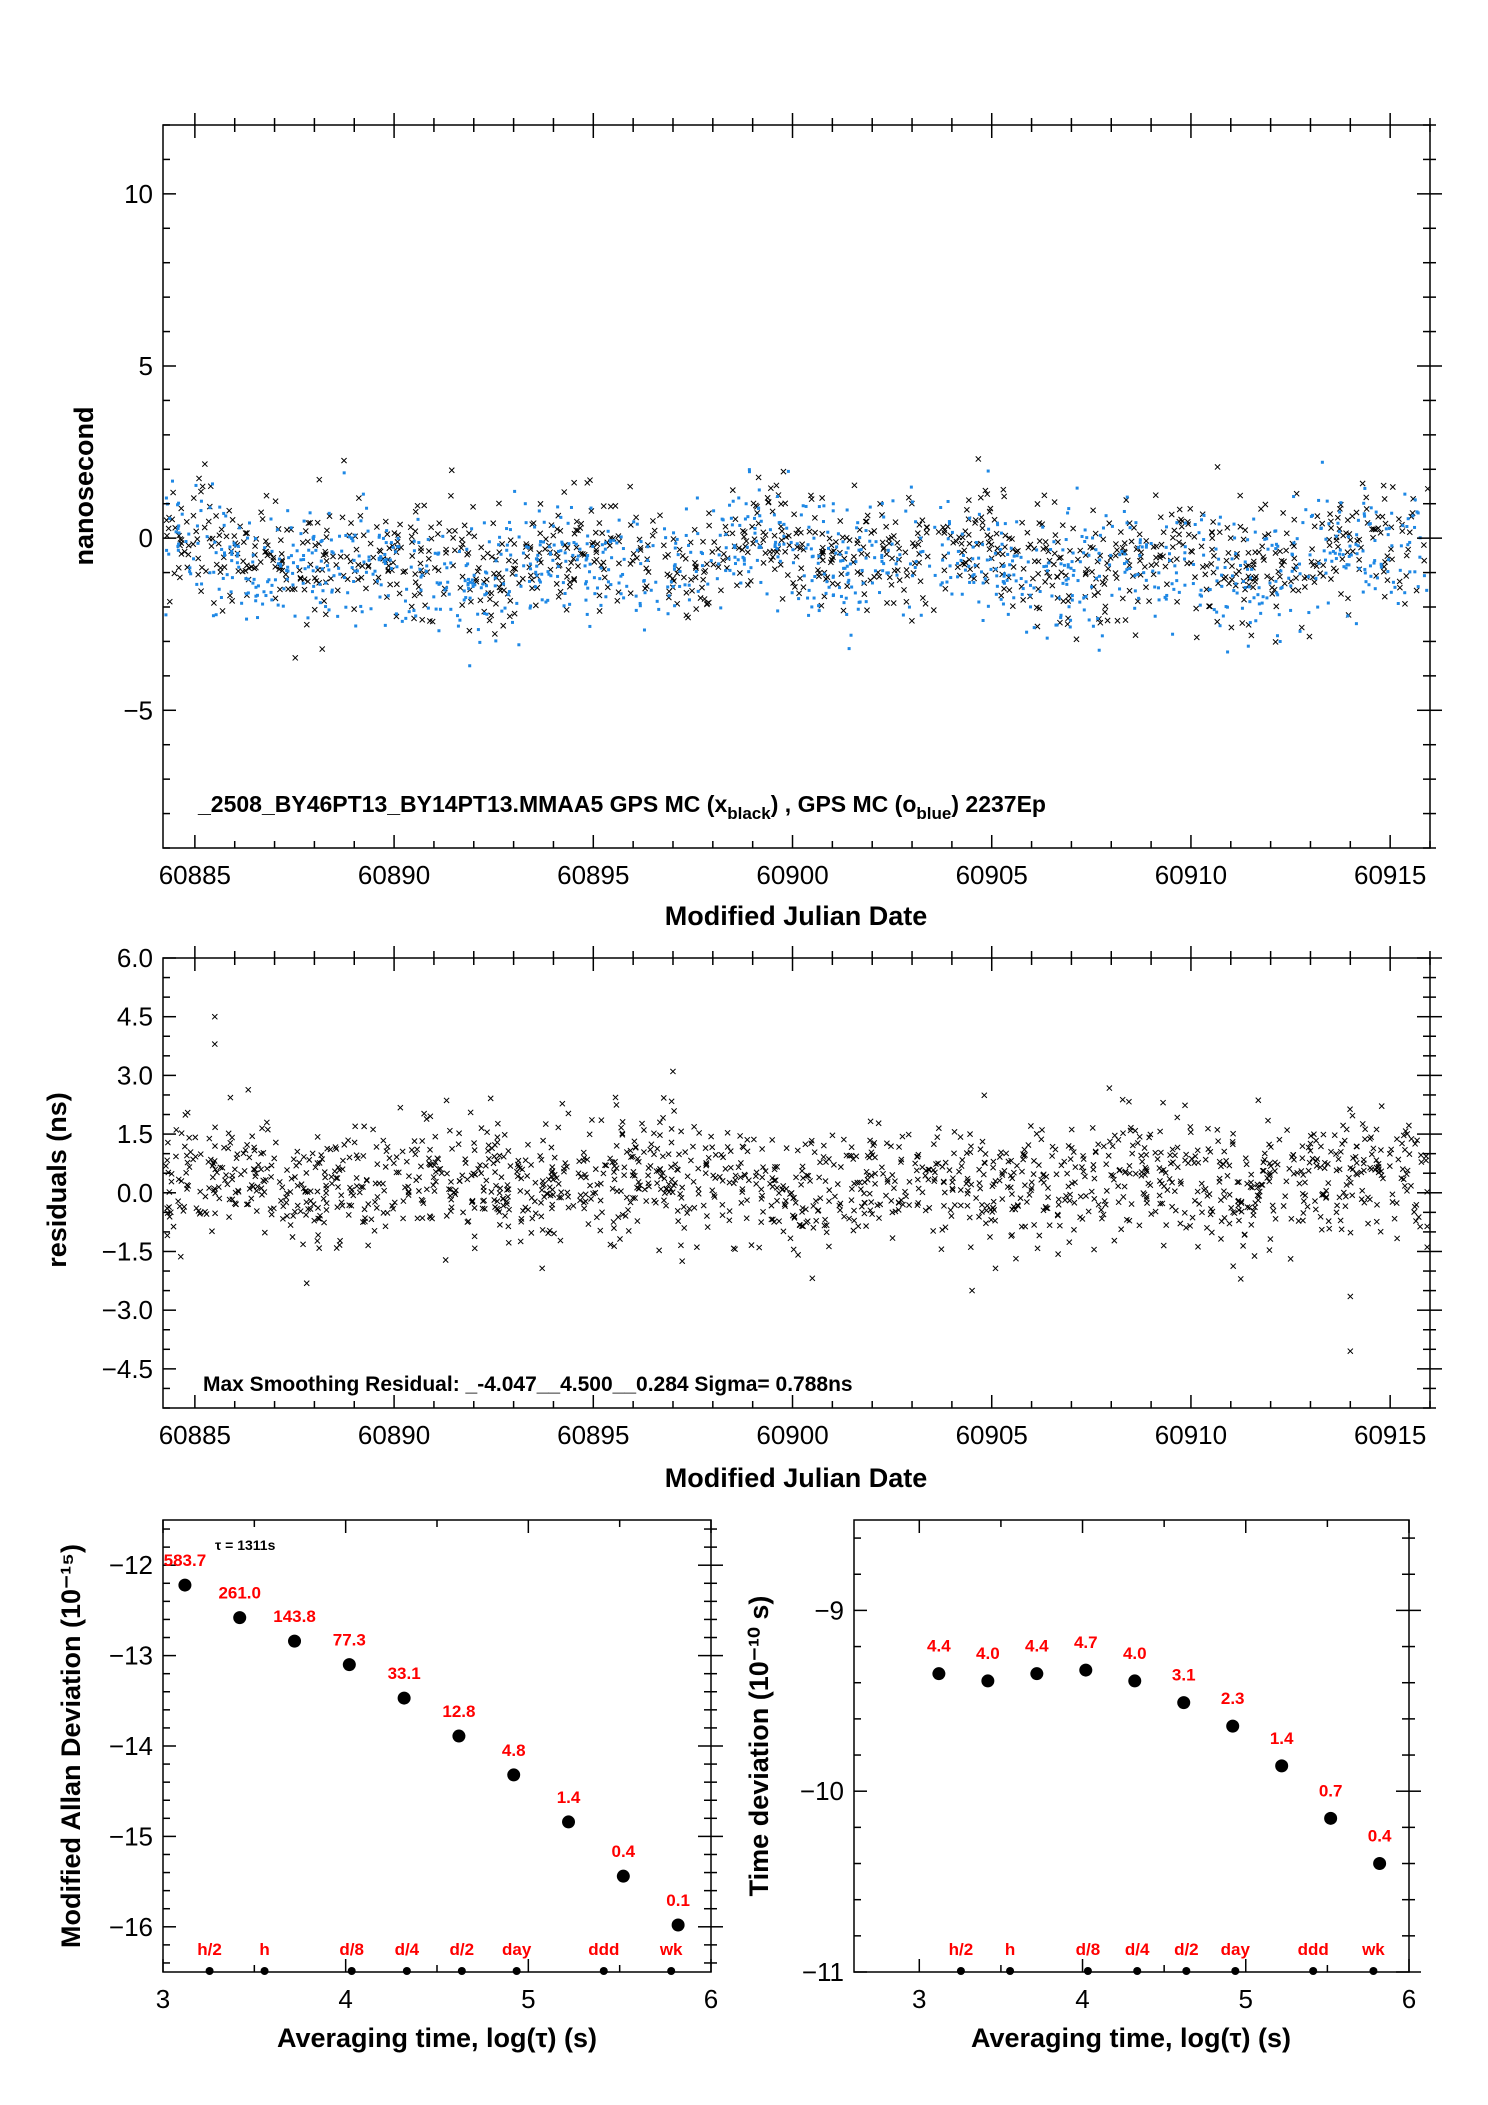 The image size is (1488, 2105). I want to click on y-tick-label: −9, so click(829, 1610).